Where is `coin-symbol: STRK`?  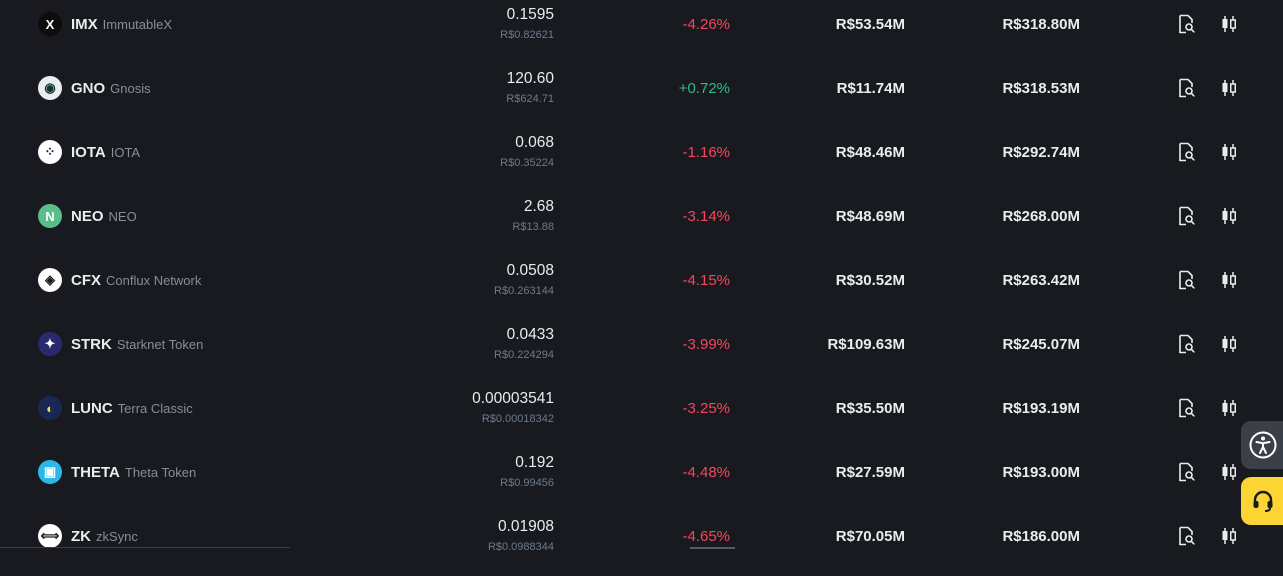 coin-symbol: STRK is located at coordinates (91, 344).